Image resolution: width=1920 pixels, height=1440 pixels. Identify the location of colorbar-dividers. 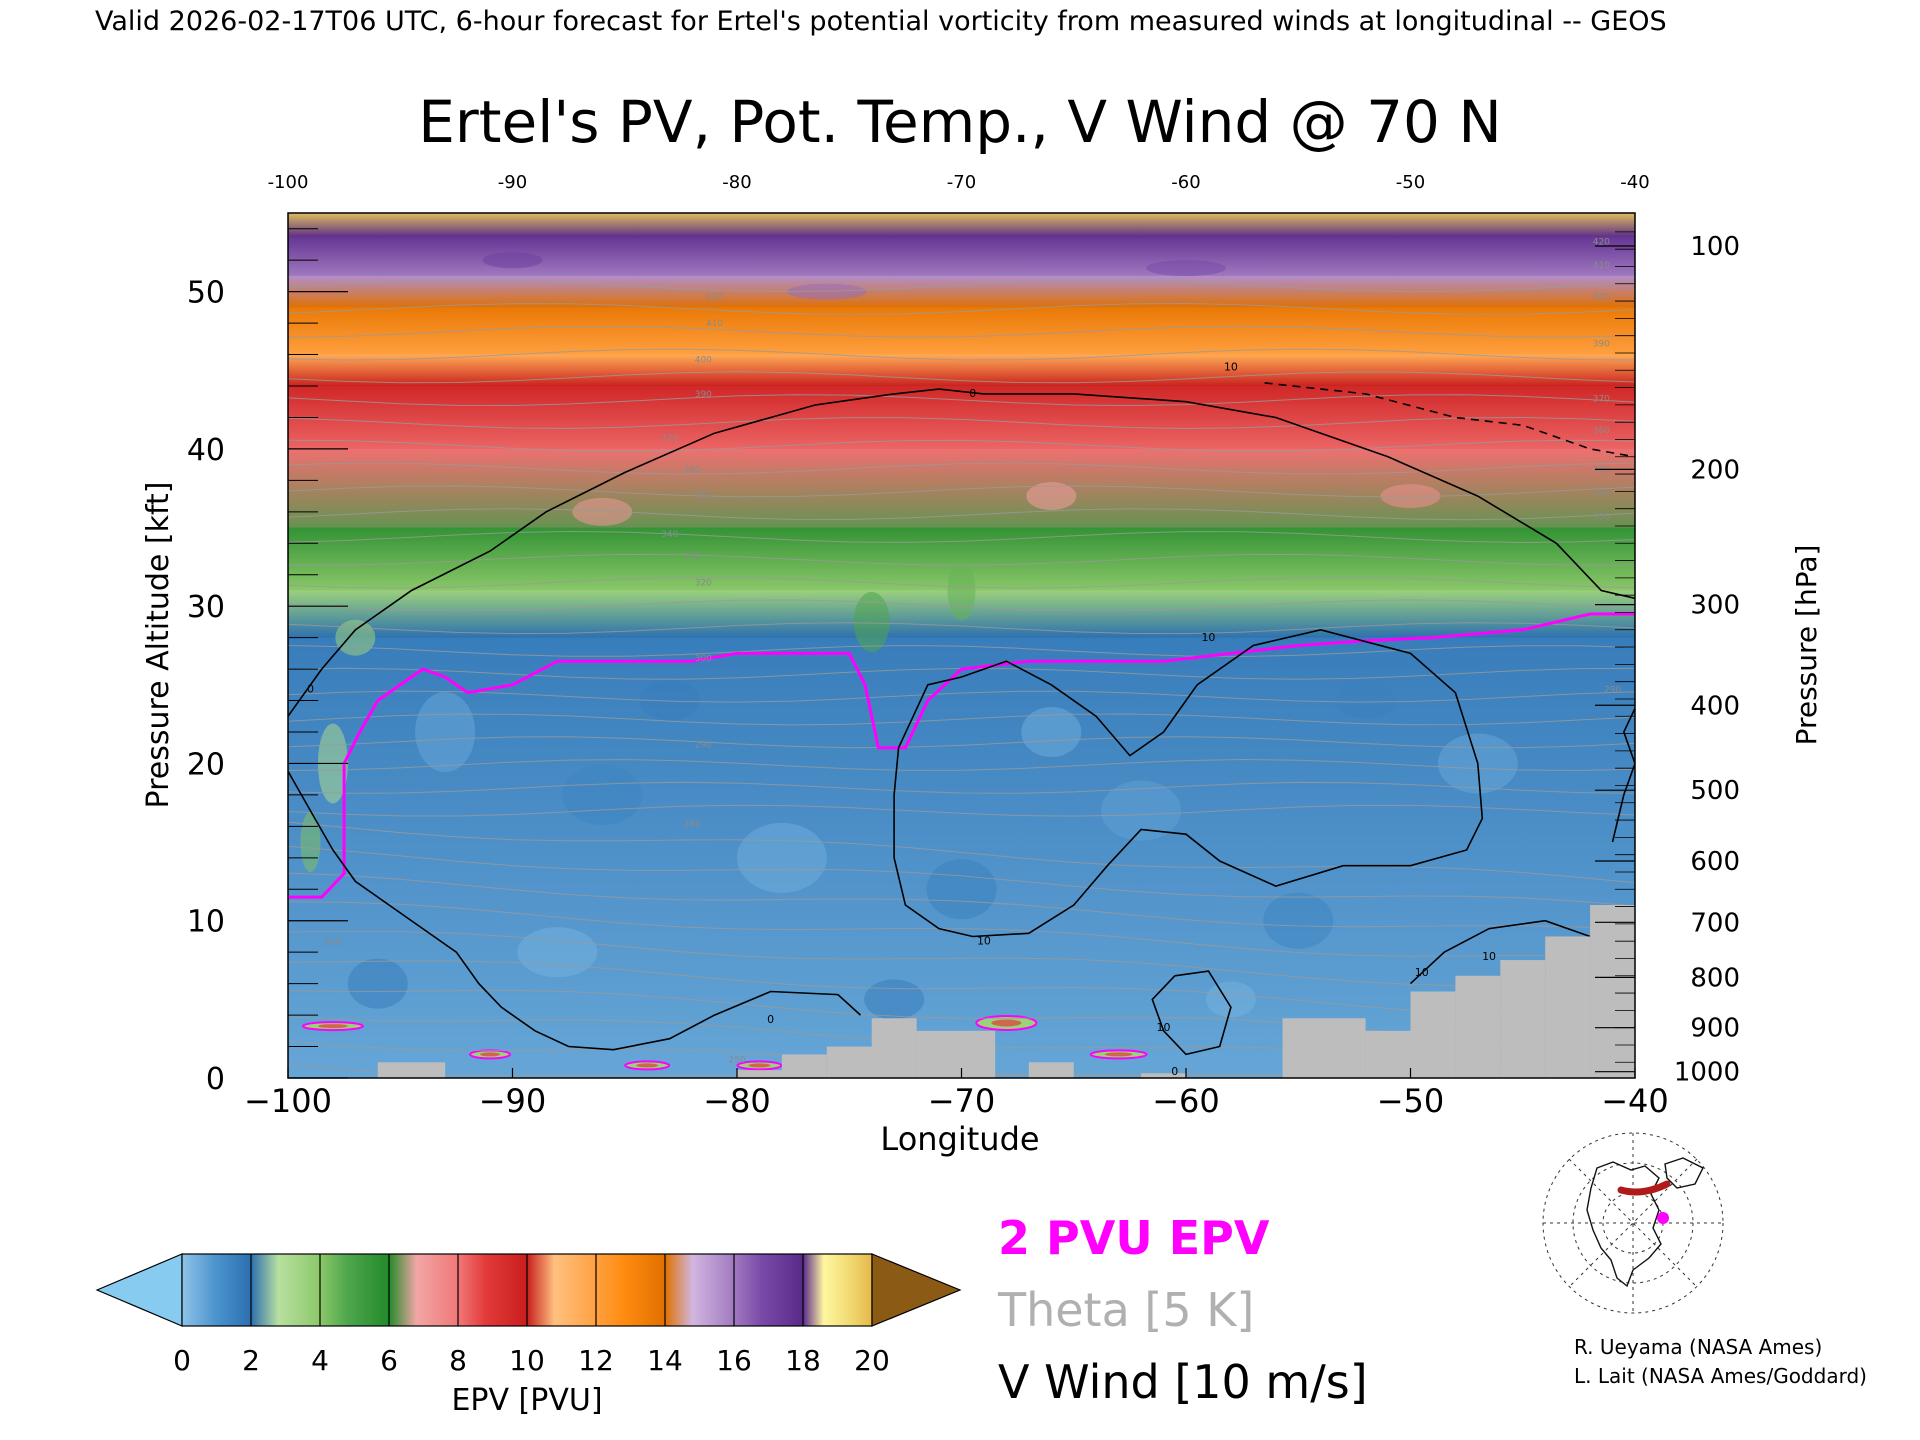
(527, 1290).